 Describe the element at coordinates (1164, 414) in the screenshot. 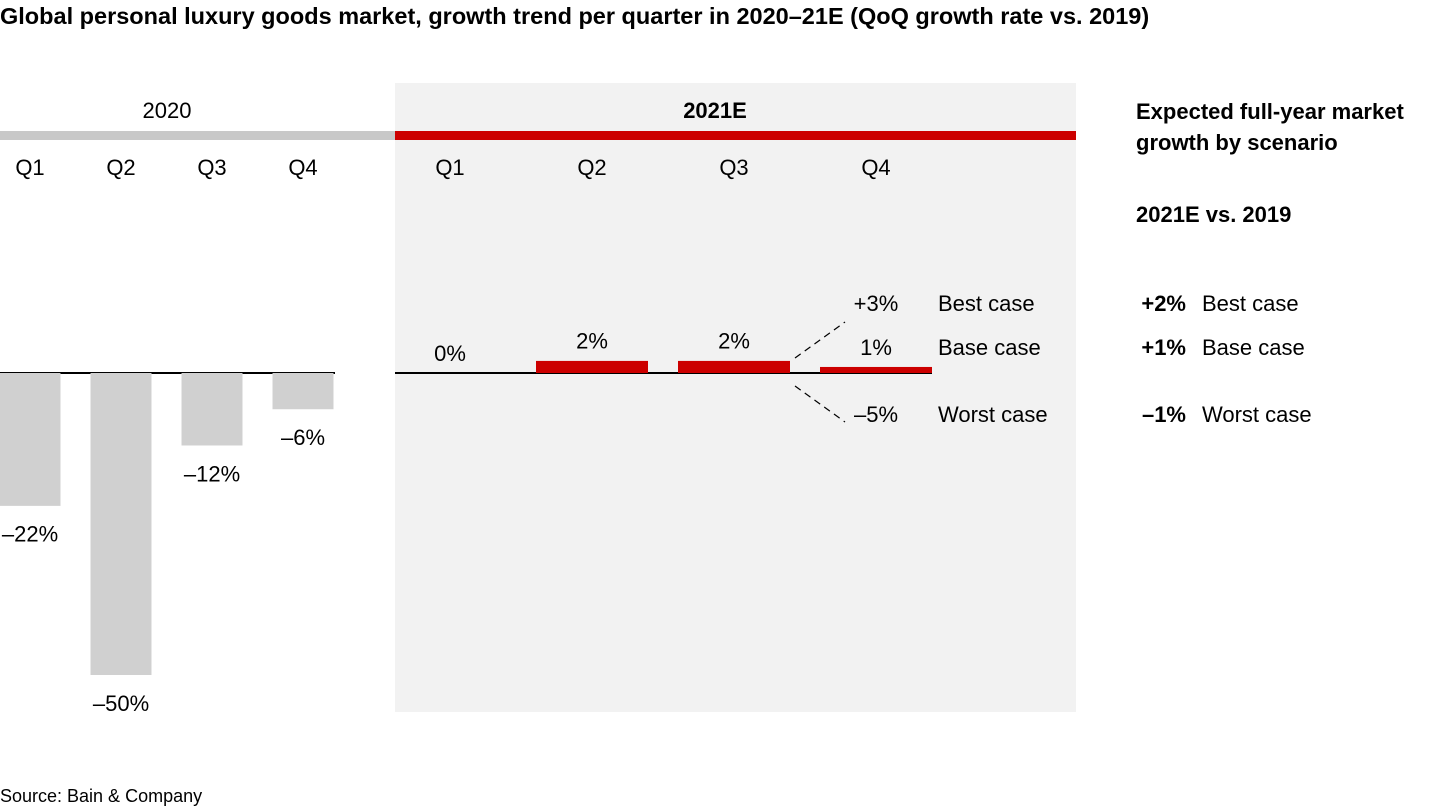

I see `full-year-value: –1%` at that location.